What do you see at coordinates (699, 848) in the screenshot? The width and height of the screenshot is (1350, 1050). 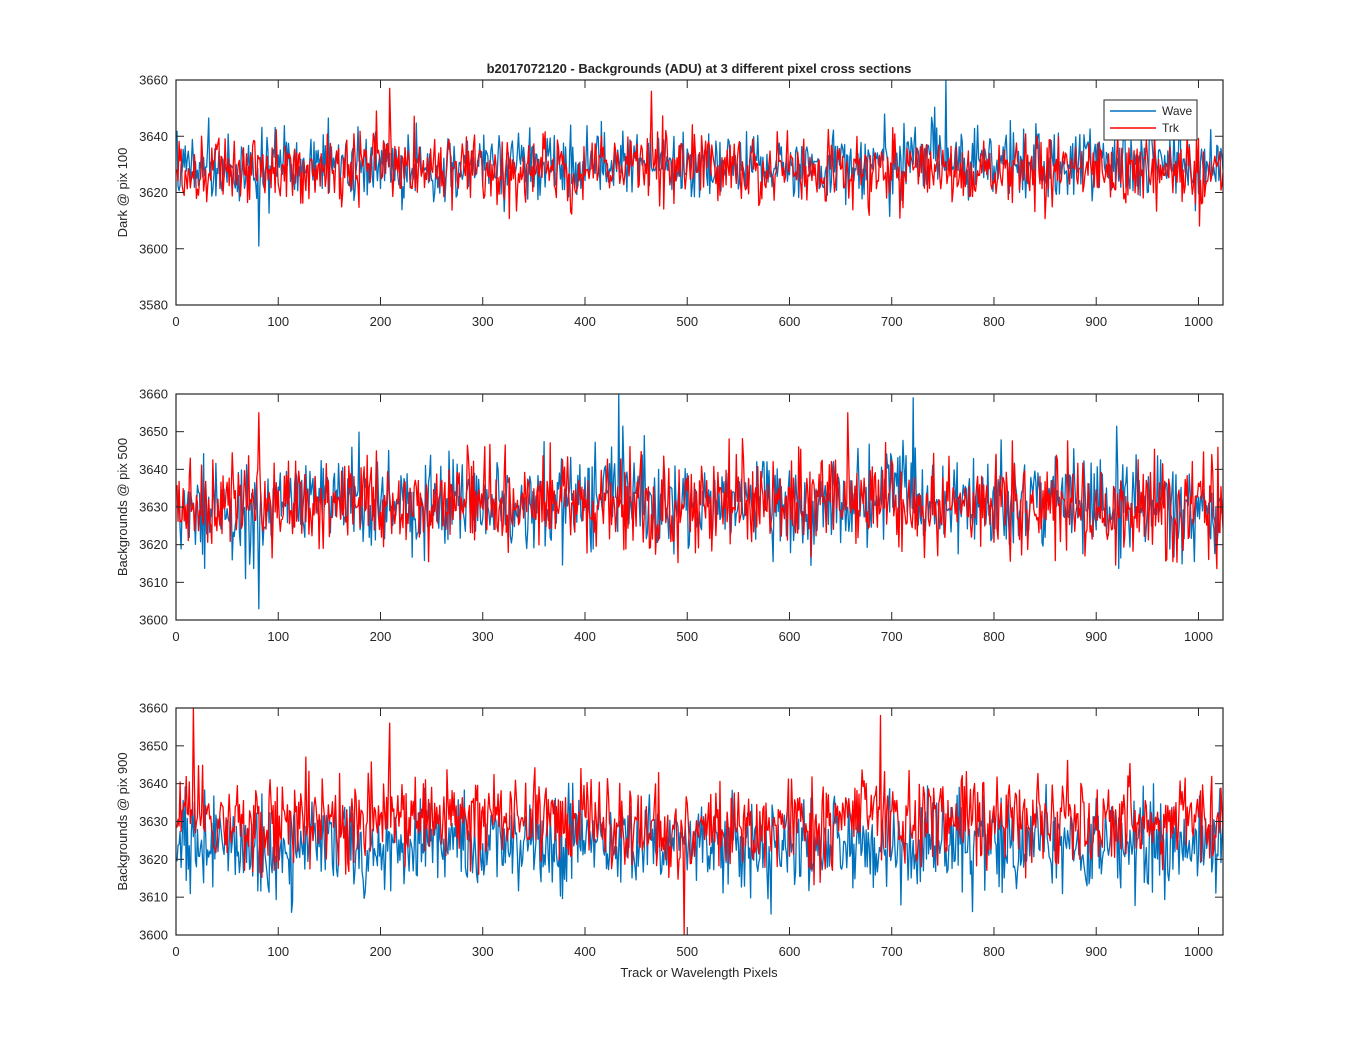 I see `series-line-wave` at bounding box center [699, 848].